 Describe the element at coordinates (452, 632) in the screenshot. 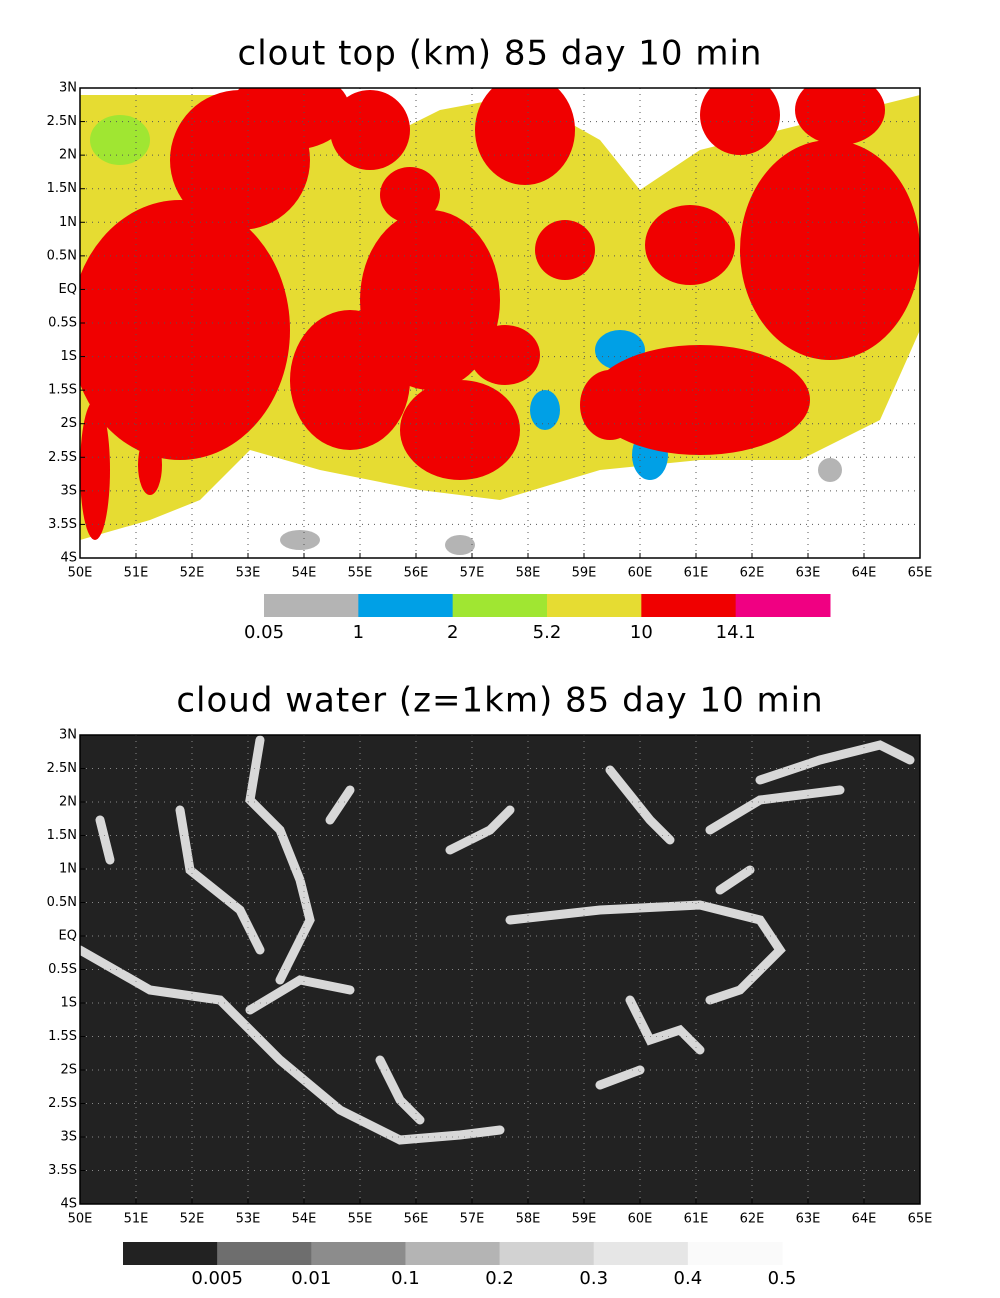

I see `colorbar-label: 2` at that location.